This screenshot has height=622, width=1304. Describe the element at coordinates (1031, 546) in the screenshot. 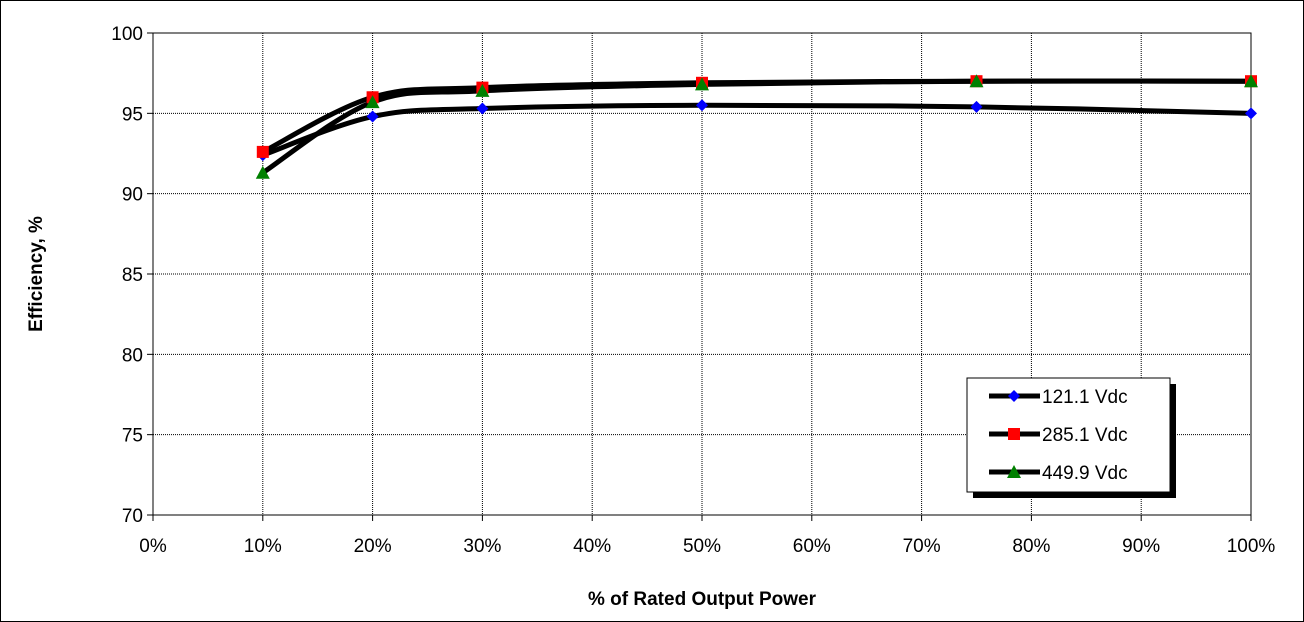

I see `x-tick-label: 80%` at that location.